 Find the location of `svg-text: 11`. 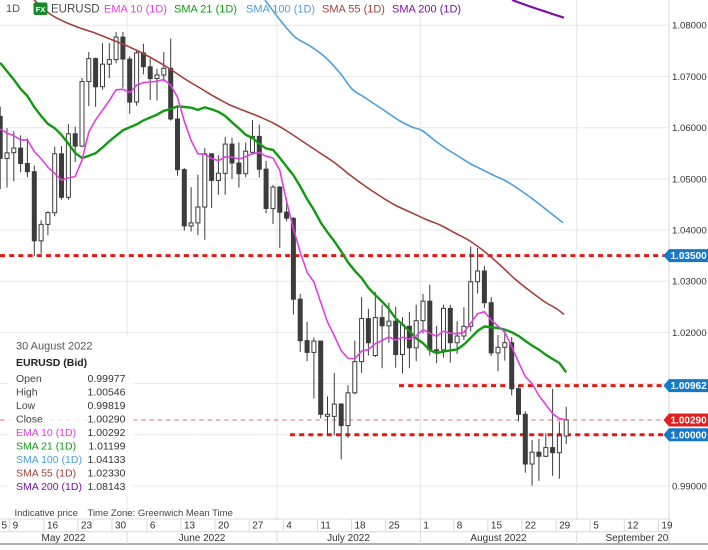

svg-text: 11 is located at coordinates (325, 526).